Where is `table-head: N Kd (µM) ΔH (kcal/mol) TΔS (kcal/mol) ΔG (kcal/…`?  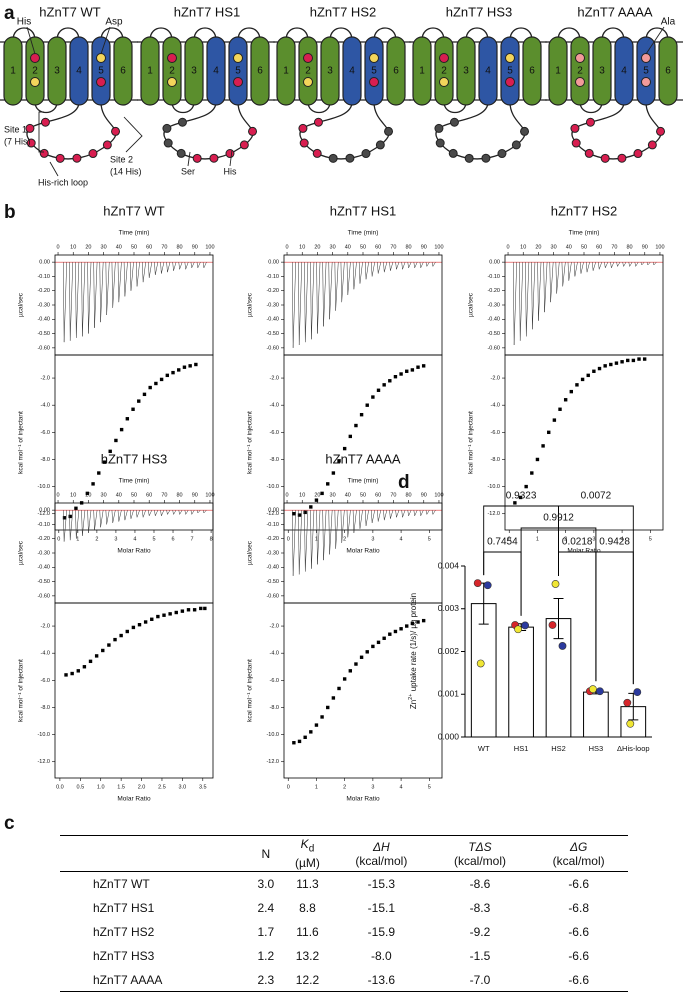
table-head: N Kd (µM) ΔH (kcal/mol) TΔS (kcal/mol) ΔG (kcal/… is located at coordinates (344, 853).